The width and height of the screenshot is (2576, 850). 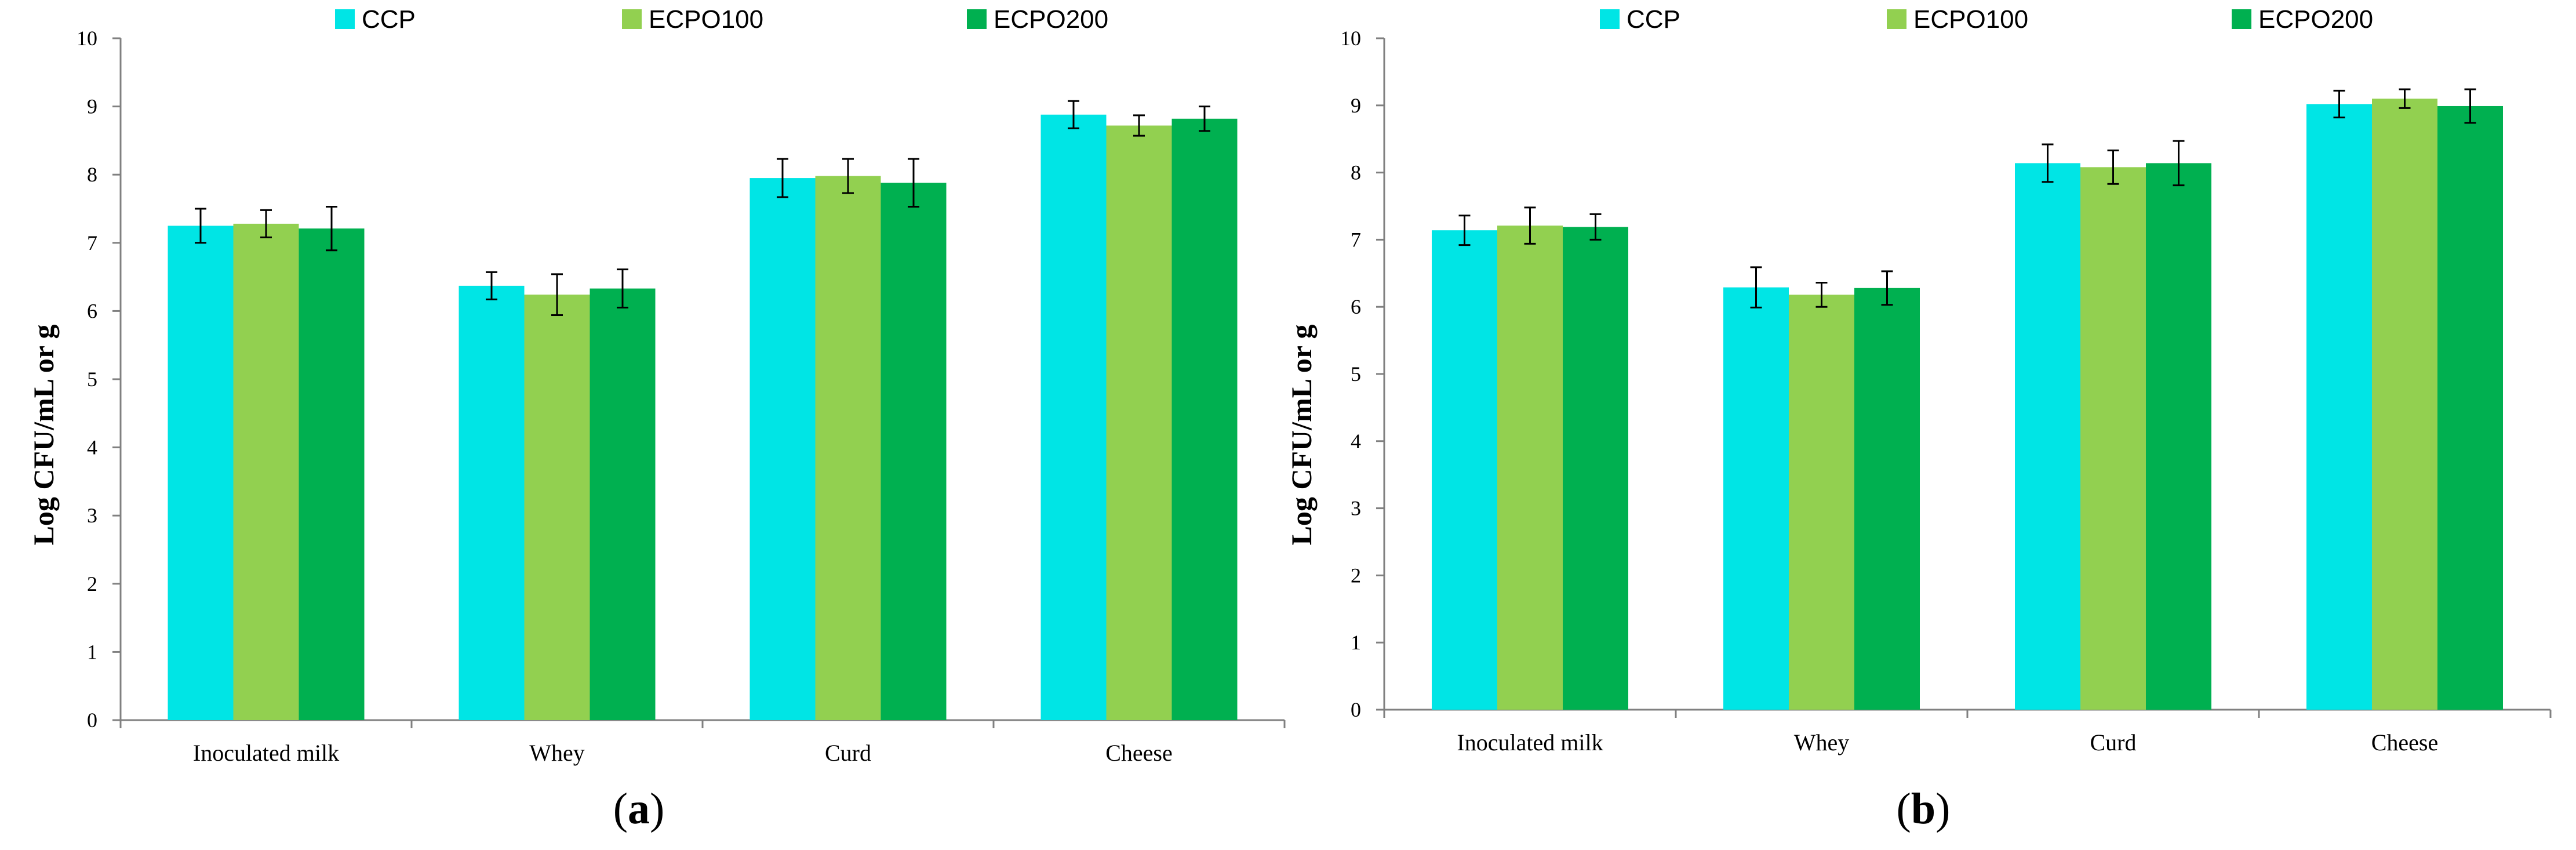 I want to click on panel-b-y-tick-label: 1, so click(x=1356, y=642).